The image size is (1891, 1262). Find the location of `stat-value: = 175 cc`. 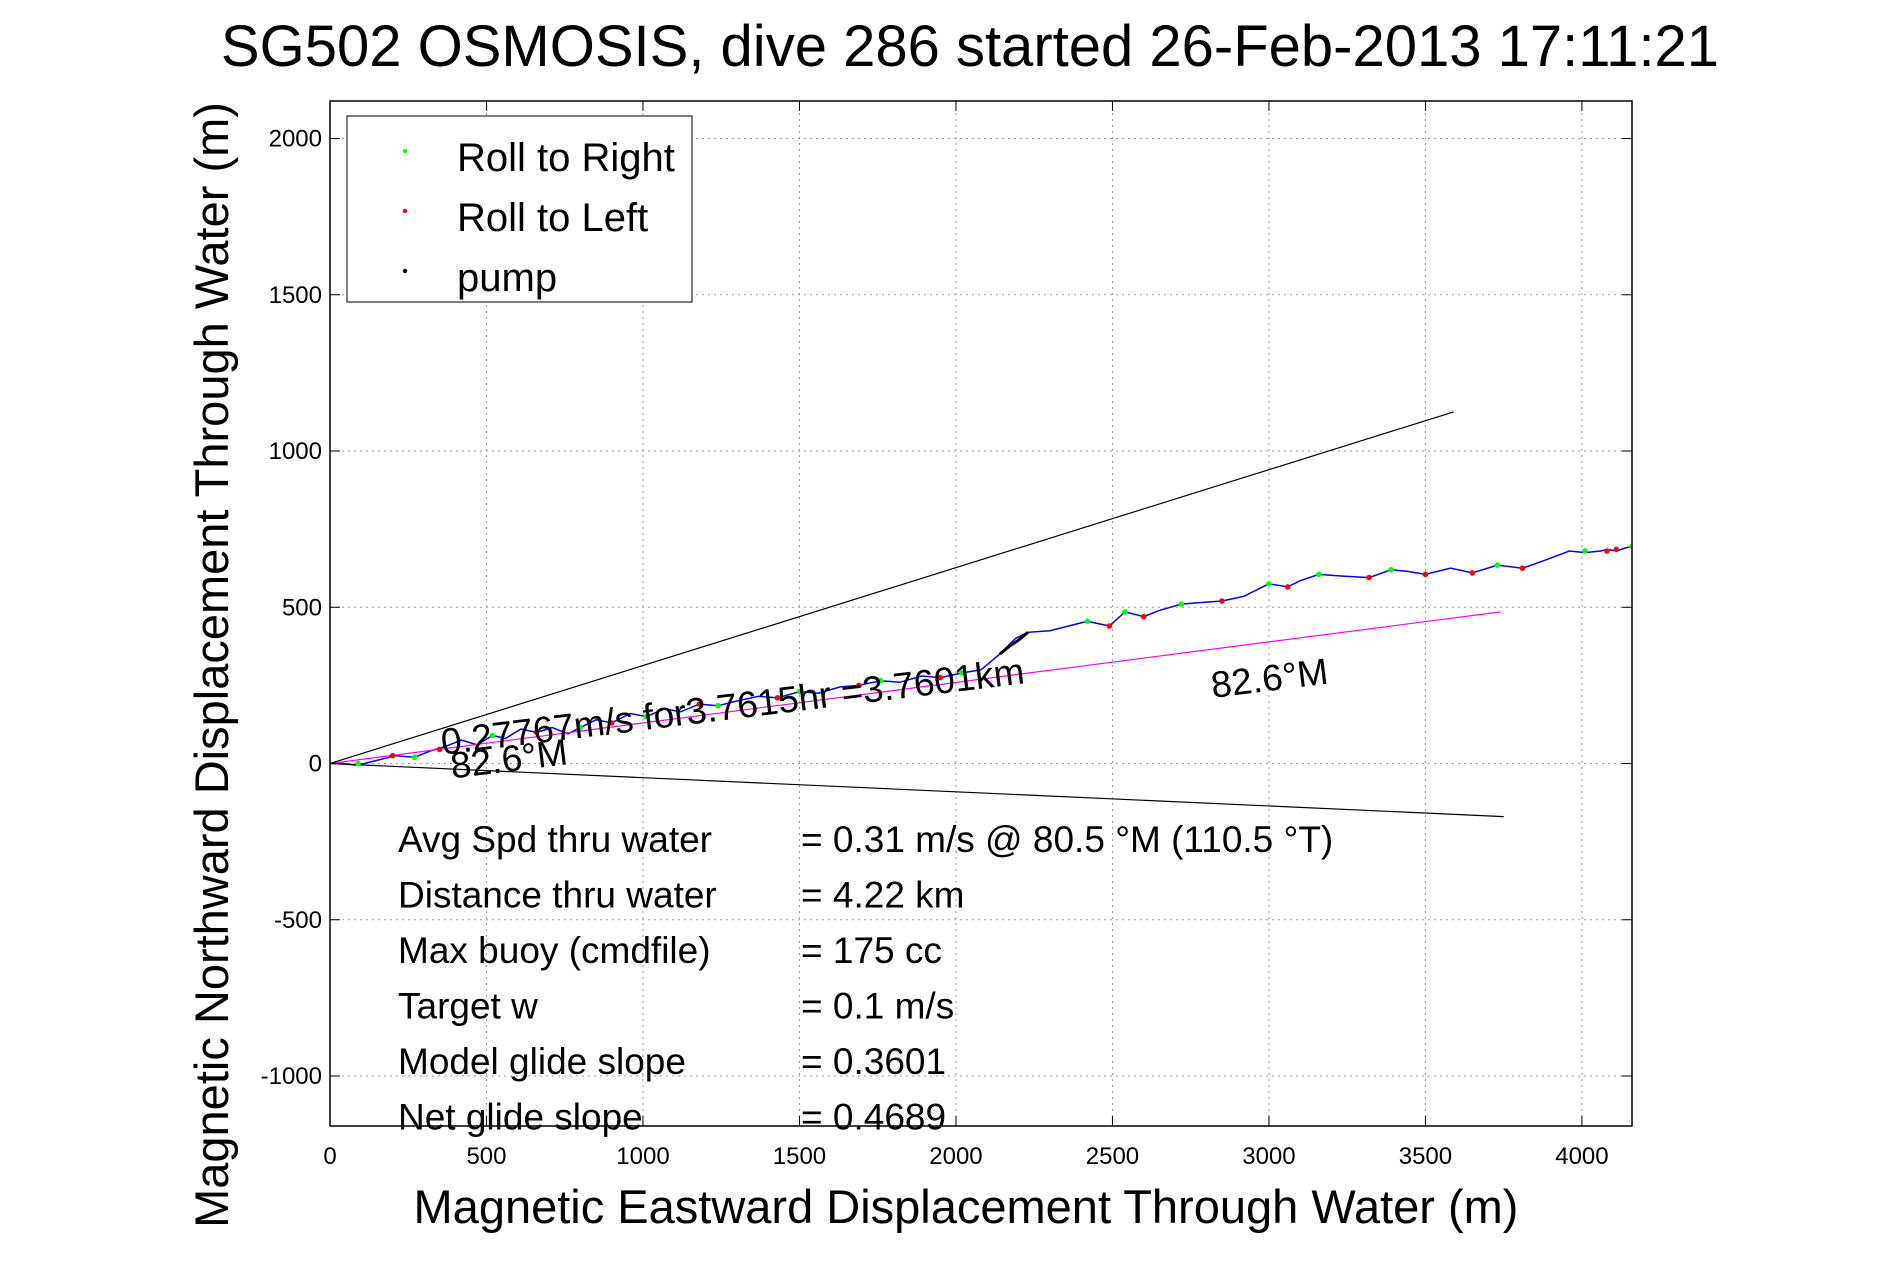

stat-value: = 175 cc is located at coordinates (871, 950).